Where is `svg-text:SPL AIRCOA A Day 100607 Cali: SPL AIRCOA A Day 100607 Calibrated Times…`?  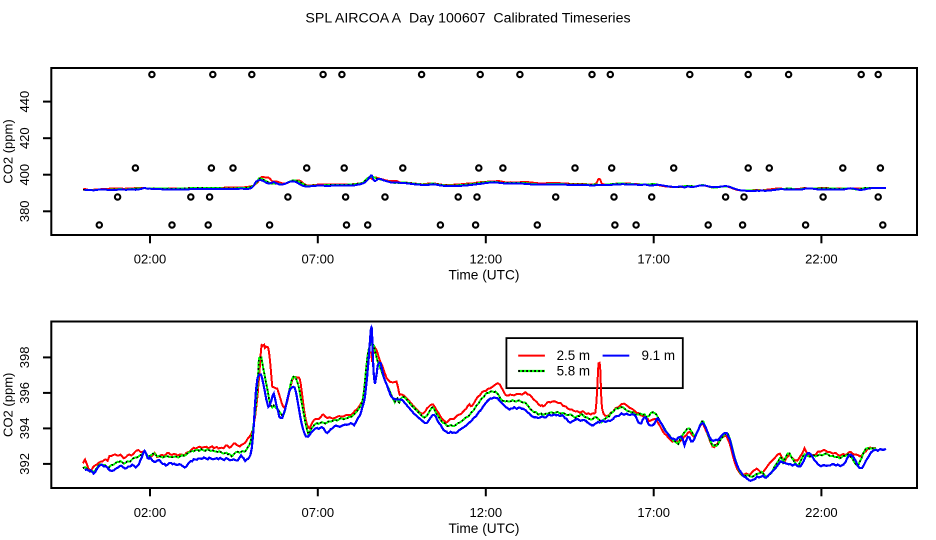
svg-text:SPL AIRCOA A Day 100607 Cali: SPL AIRCOA A Day 100607 Calibrated Times… is located at coordinates (467, 18).